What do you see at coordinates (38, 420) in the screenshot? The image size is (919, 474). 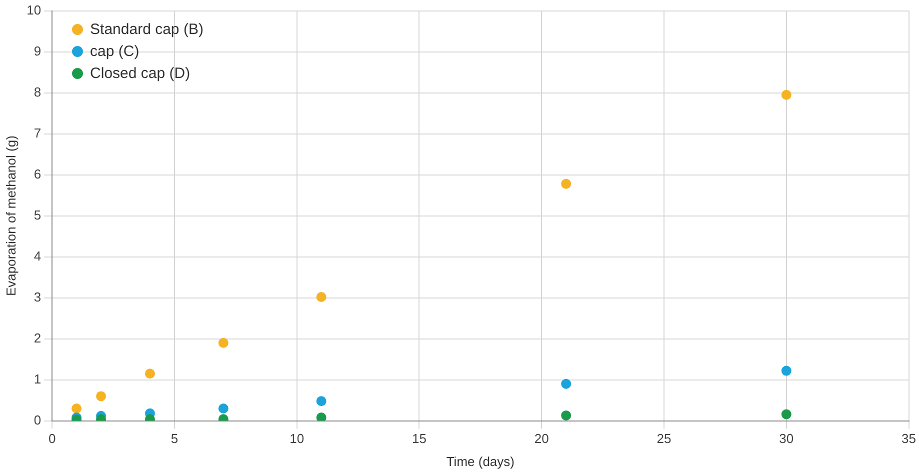 I see `y-tick-label: 0` at bounding box center [38, 420].